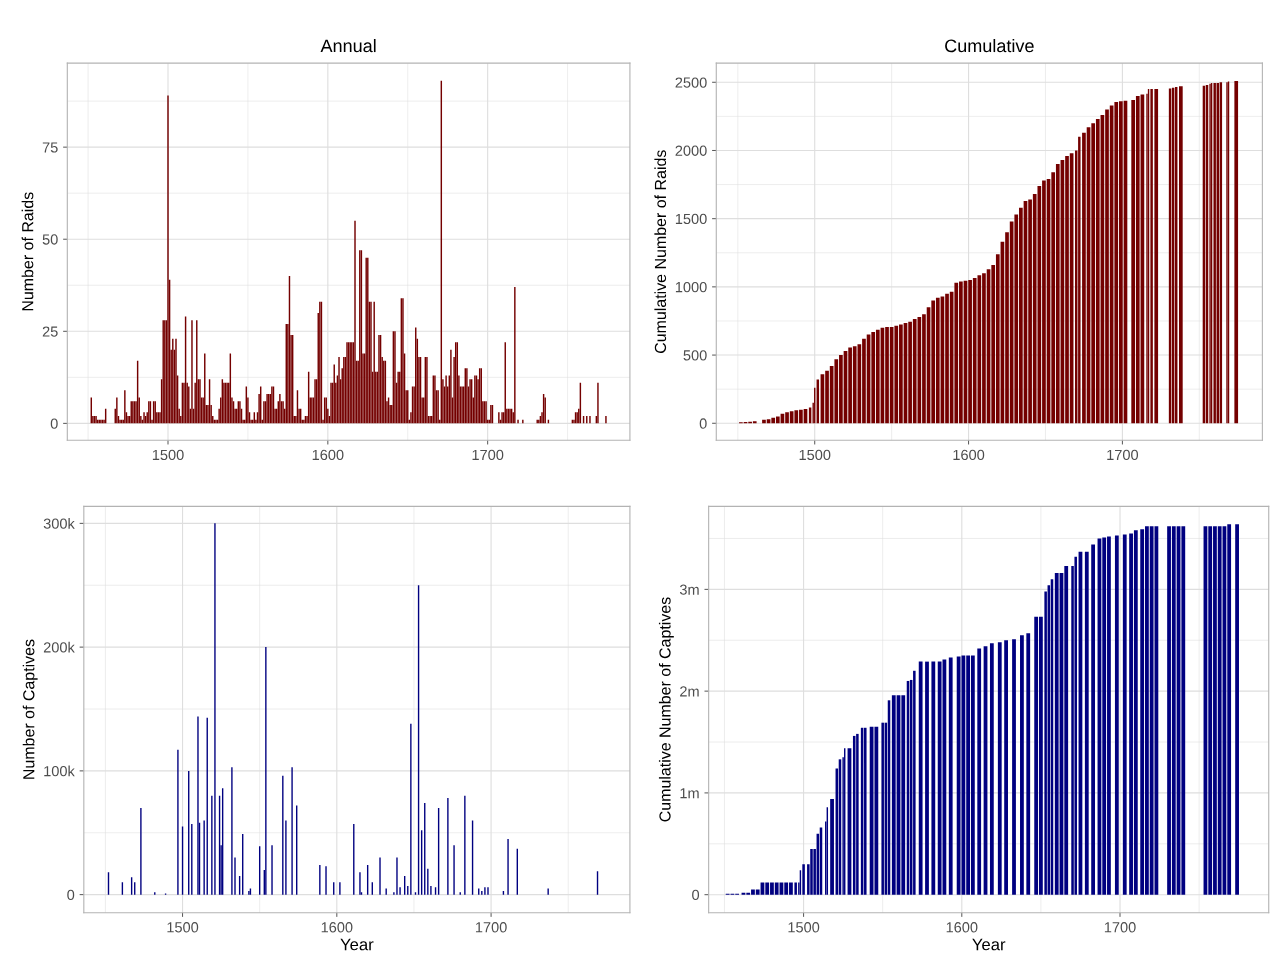 This screenshot has height=972, width=1270. Describe the element at coordinates (691, 219) in the screenshot. I see `y-tick-label: 1500` at that location.